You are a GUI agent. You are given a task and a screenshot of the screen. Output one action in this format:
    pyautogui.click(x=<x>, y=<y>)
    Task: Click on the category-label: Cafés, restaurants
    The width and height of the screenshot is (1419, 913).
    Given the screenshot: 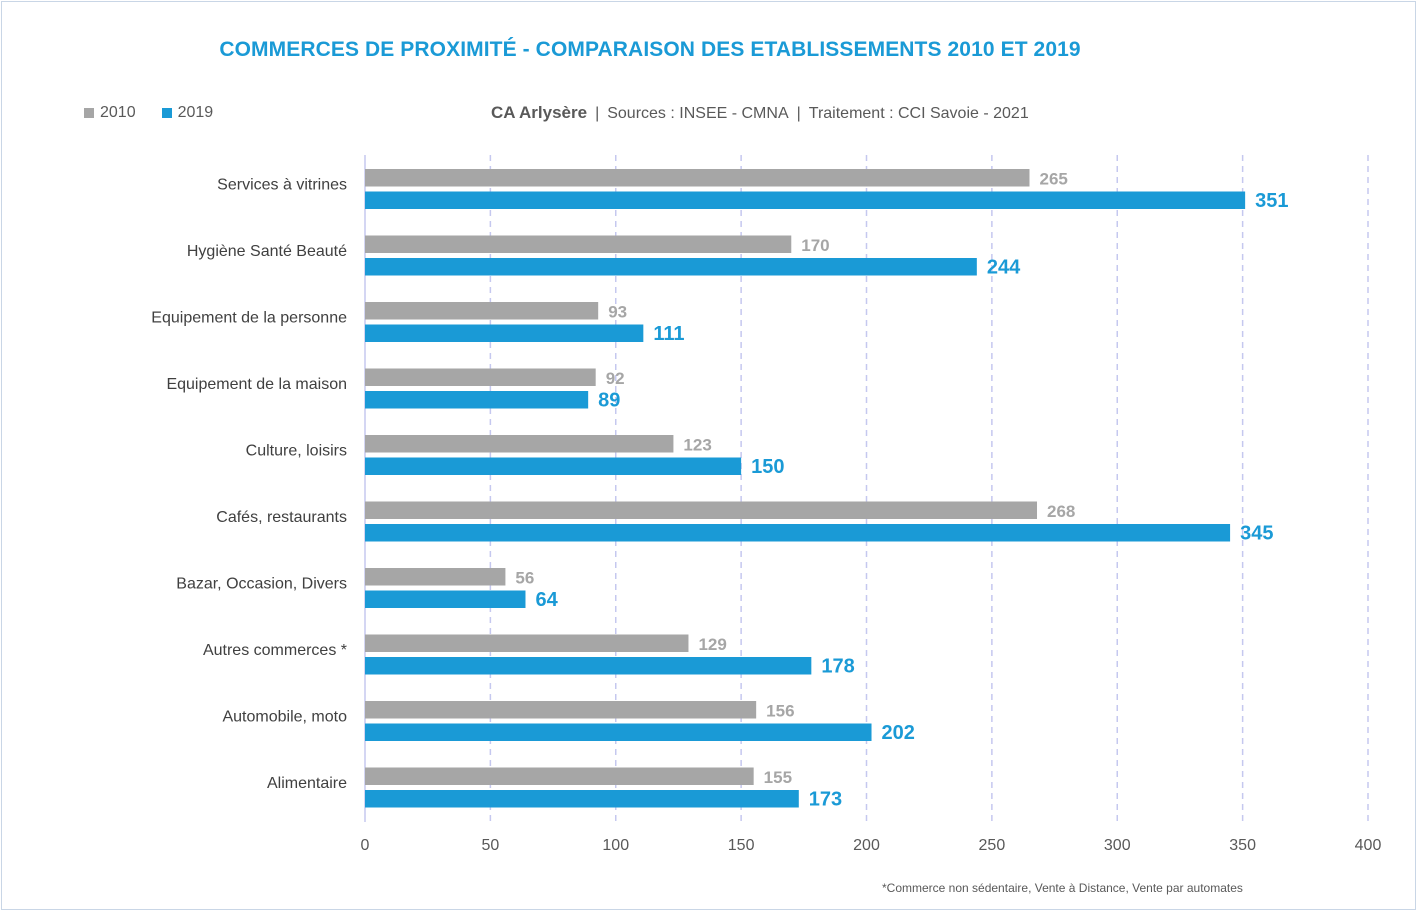 What is the action you would take?
    pyautogui.click(x=281, y=517)
    